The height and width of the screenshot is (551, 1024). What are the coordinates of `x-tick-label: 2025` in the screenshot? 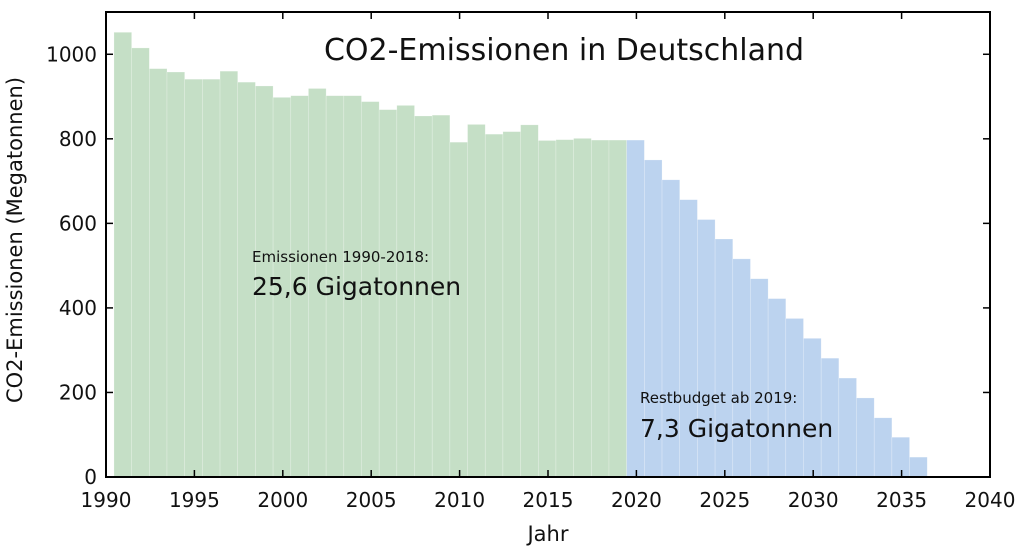 It's located at (724, 500).